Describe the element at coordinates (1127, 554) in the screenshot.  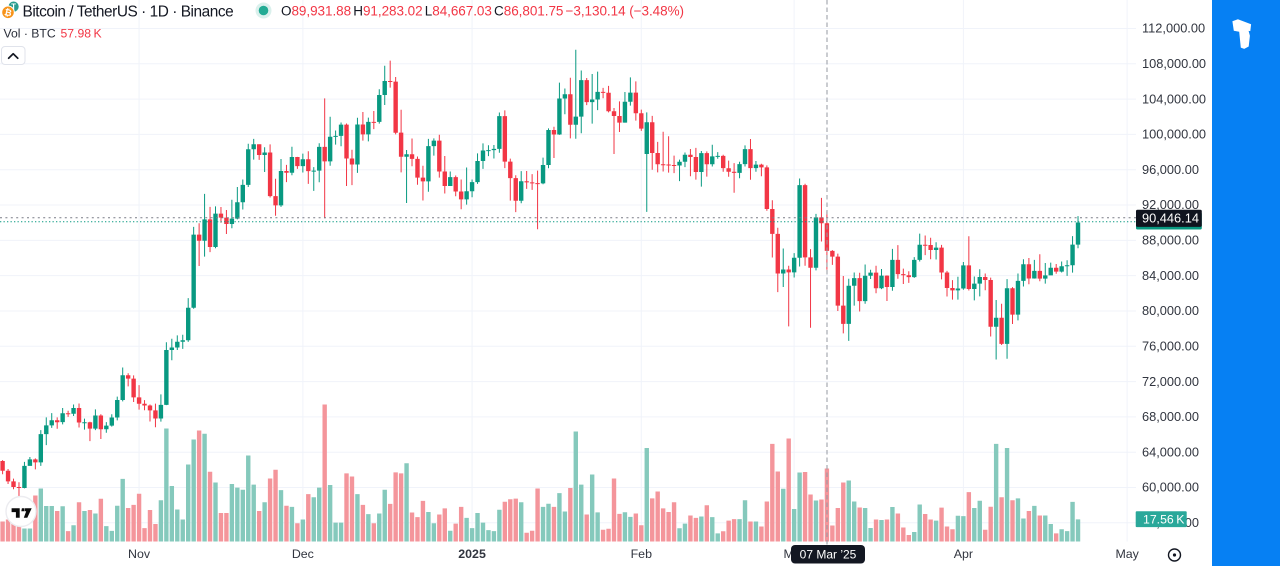
I see `svg-text: May` at that location.